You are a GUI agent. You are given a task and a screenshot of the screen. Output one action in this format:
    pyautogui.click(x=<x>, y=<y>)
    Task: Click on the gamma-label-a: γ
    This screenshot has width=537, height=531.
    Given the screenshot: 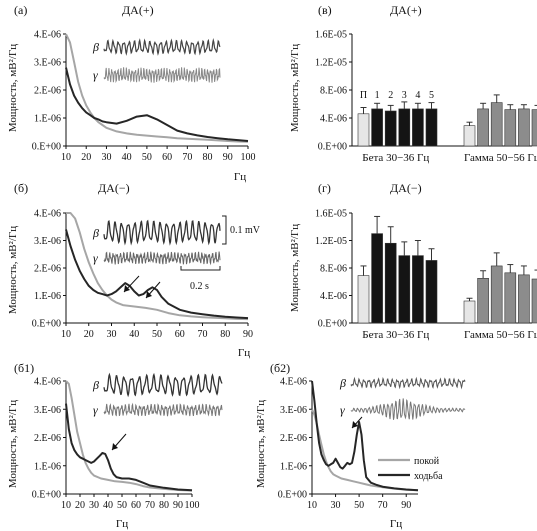 What is the action you would take?
    pyautogui.click(x=95, y=75)
    